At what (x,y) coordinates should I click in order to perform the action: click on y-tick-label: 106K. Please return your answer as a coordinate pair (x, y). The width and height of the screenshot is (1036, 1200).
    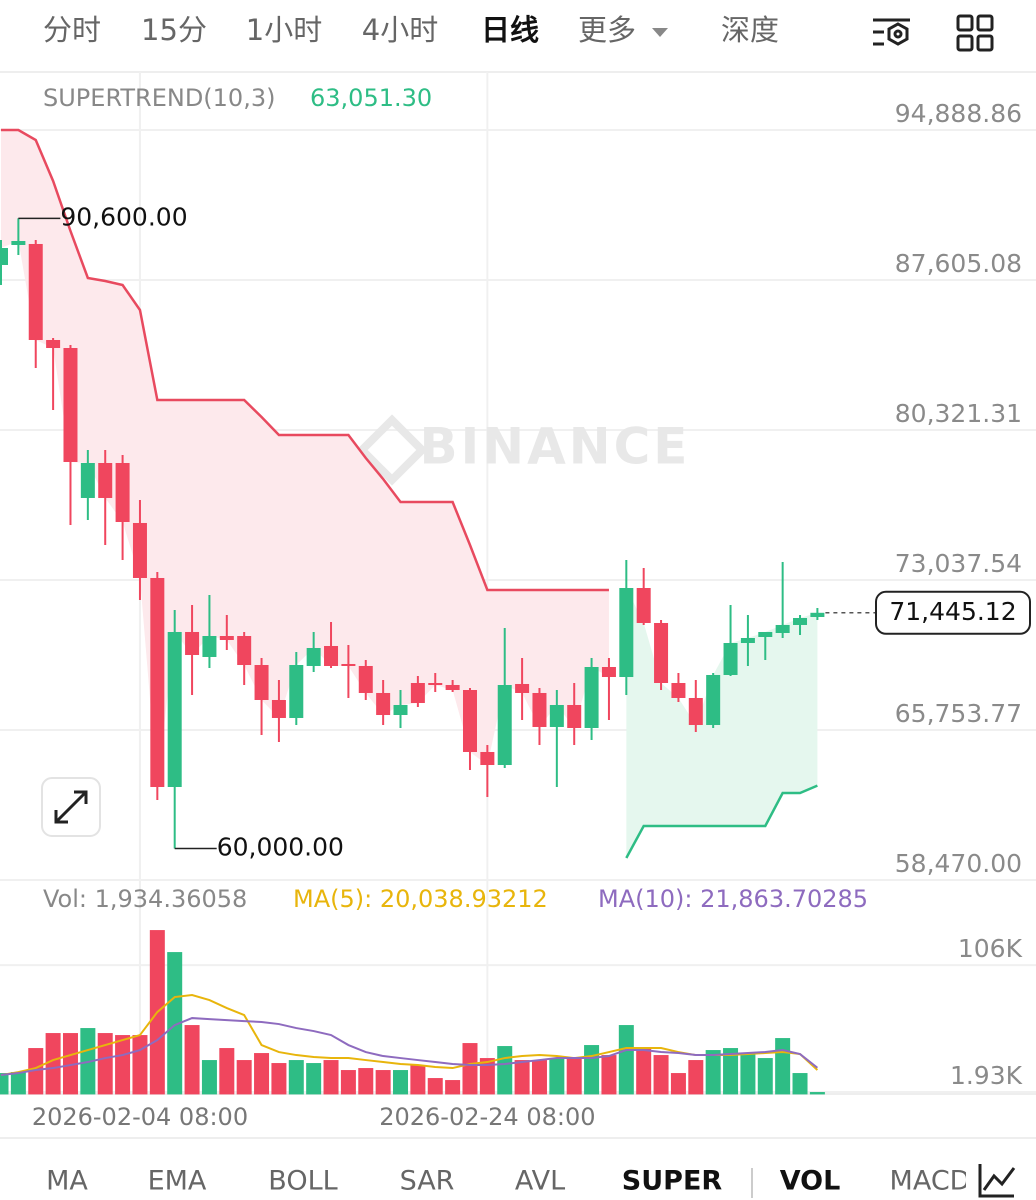
    Looking at the image, I should click on (990, 948).